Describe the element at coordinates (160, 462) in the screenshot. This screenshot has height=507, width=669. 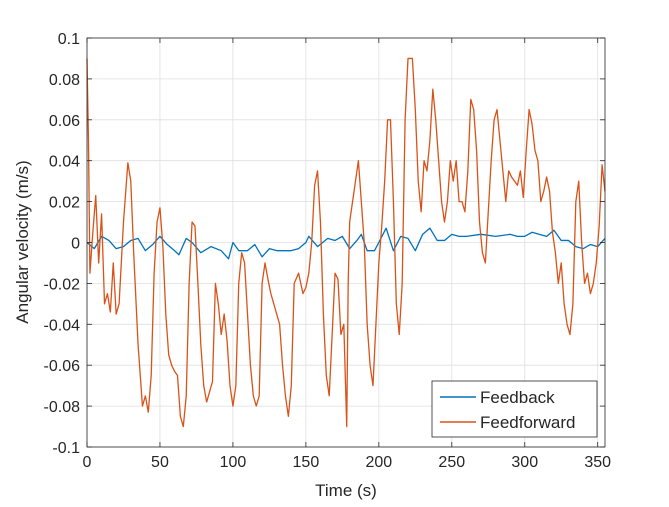
I see `x-tick-label: 50` at that location.